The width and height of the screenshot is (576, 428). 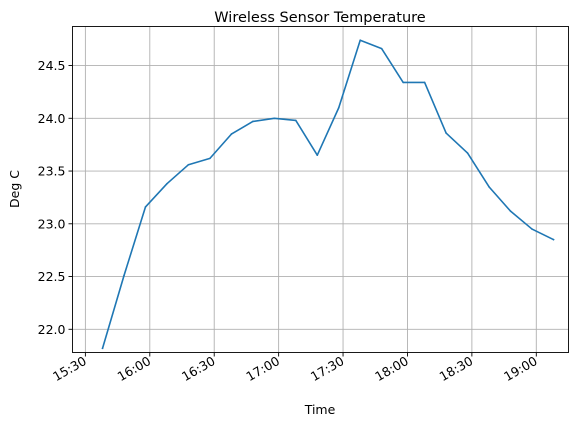 I want to click on x-tick-label: 19:00, so click(x=520, y=368).